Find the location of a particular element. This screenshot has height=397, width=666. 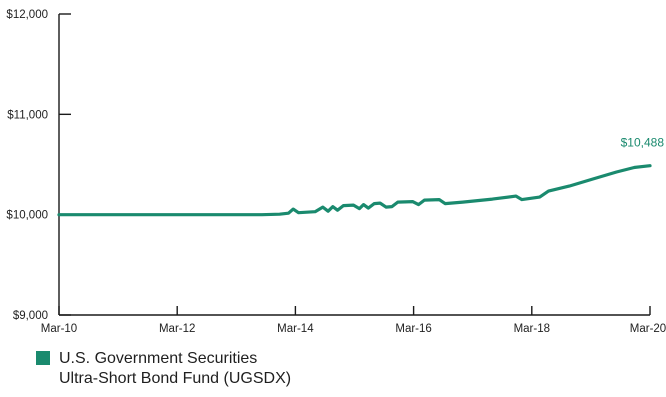

x-tick-label: Mar-16 is located at coordinates (413, 329).